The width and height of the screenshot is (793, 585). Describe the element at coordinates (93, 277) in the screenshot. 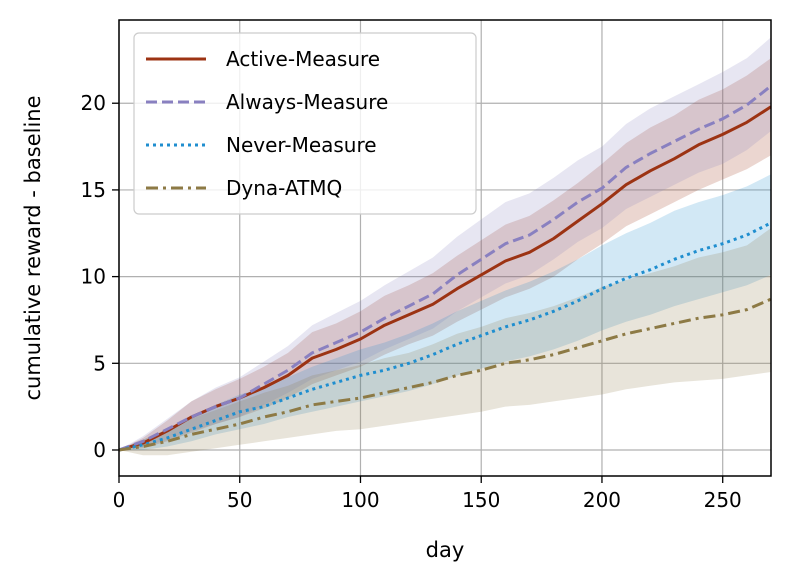

I see `y-tick-label: 10` at that location.